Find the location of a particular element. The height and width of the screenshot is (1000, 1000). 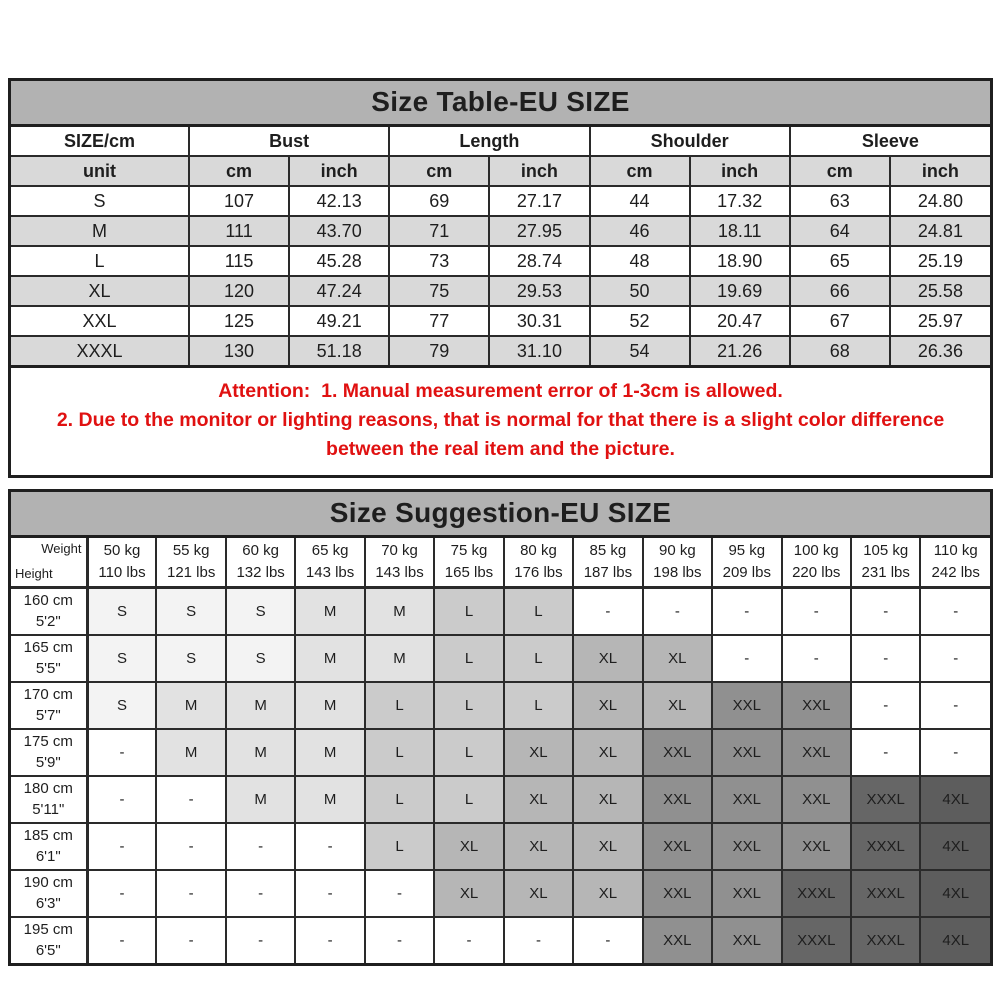

size-row-xxl: XXL 125 49.21 77 30.31 52 20.47 67 25.97 is located at coordinates (501, 321).